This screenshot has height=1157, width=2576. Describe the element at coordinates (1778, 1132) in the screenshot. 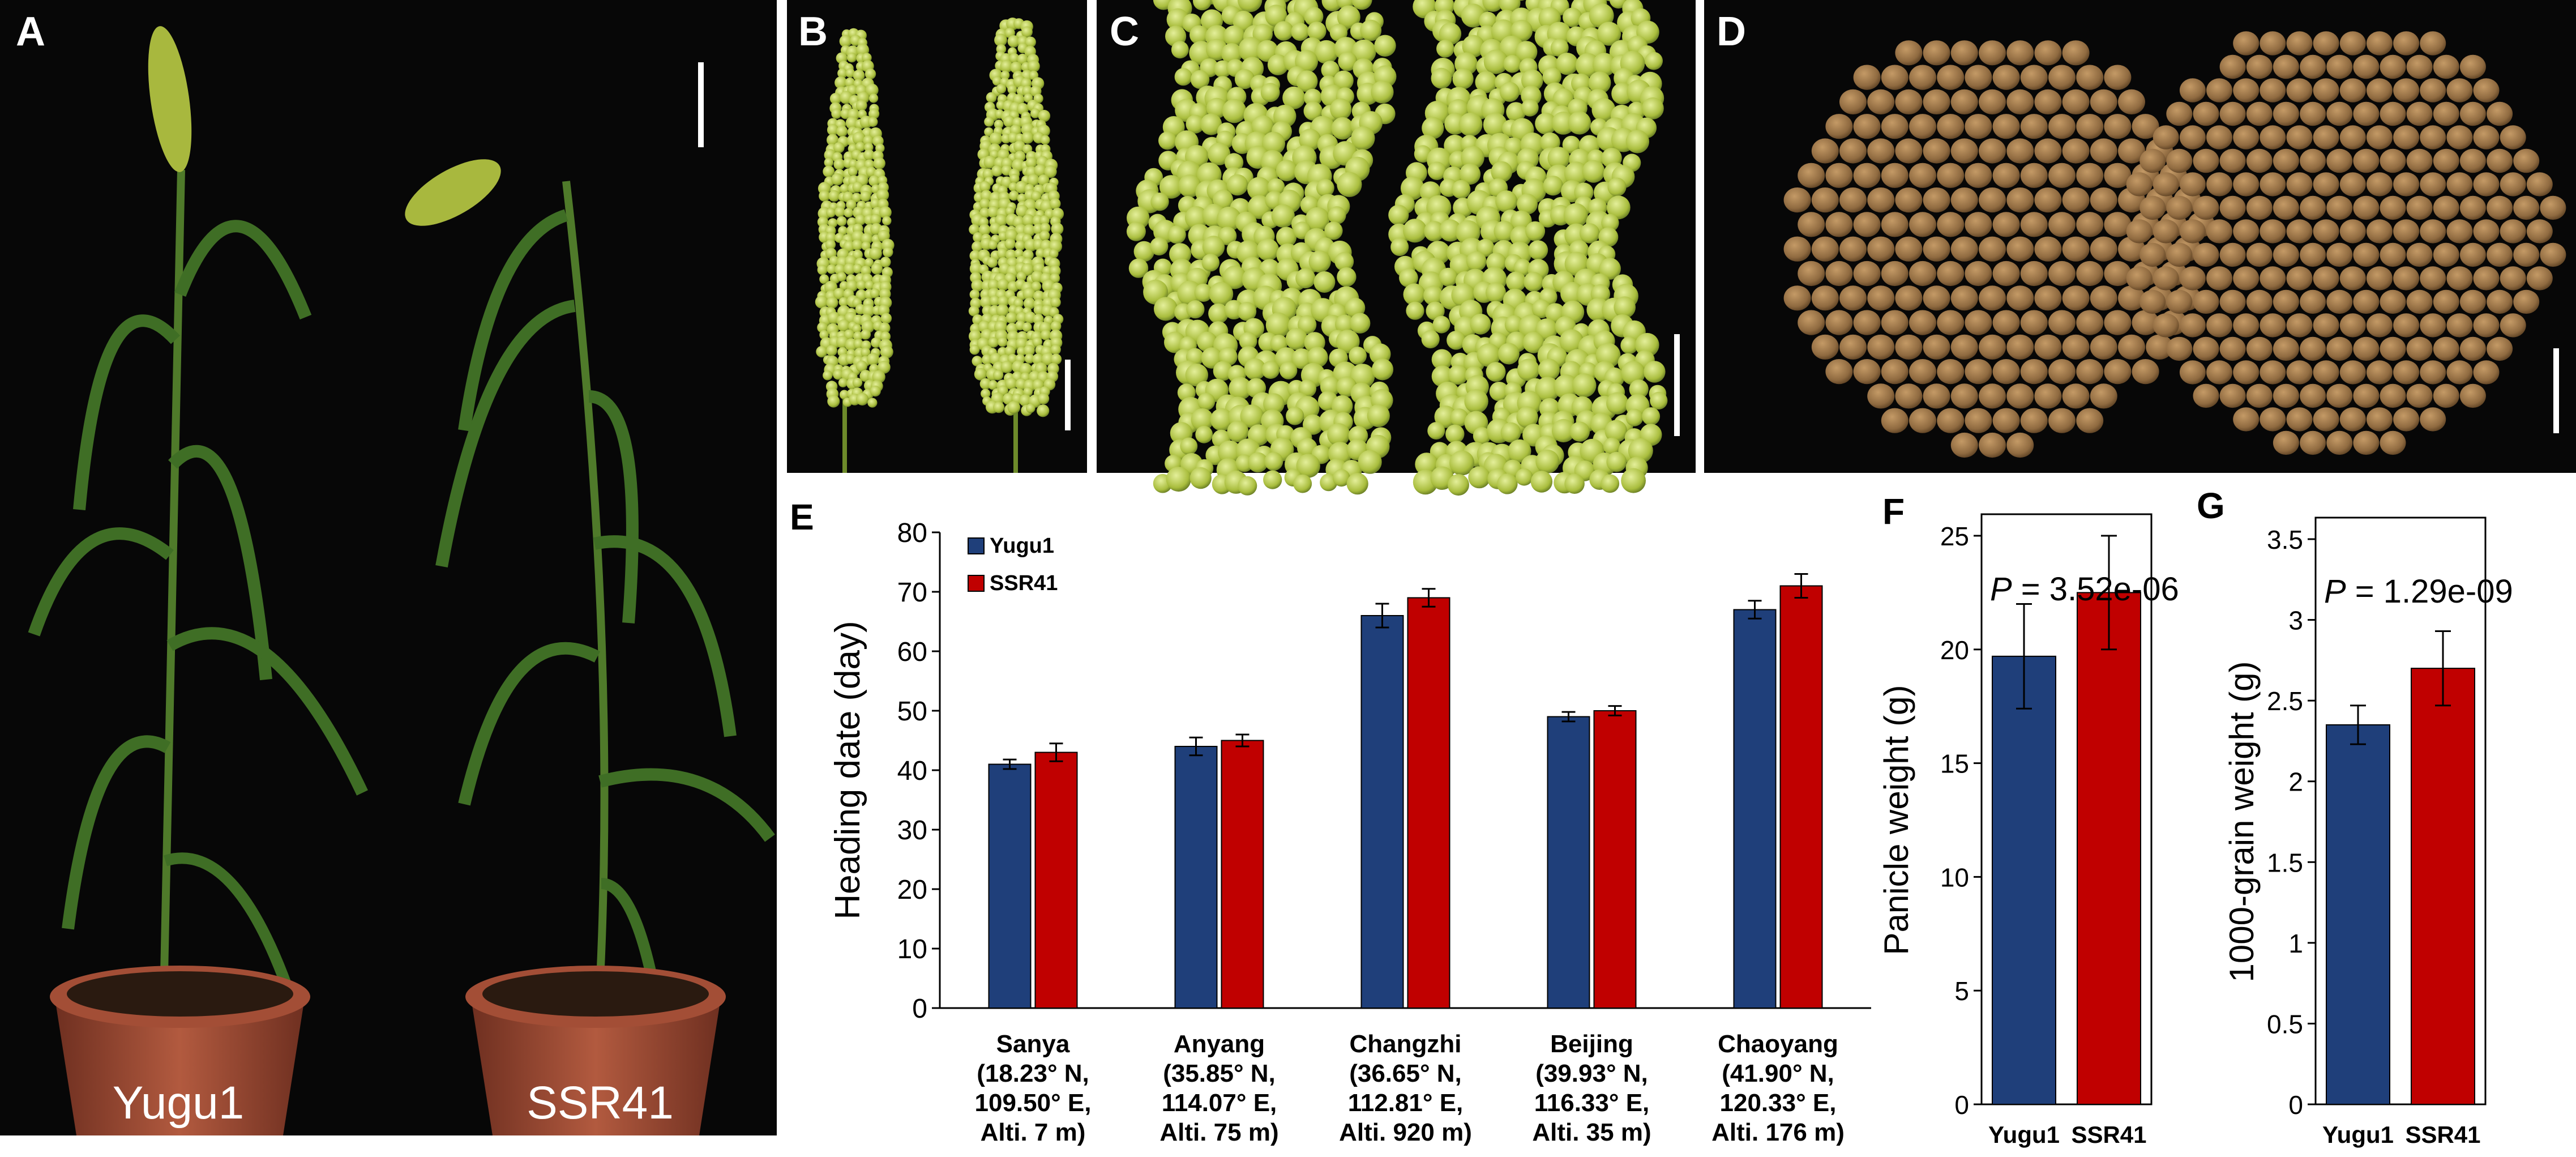

I see `x-tick-label: Alti. 176 m)` at that location.